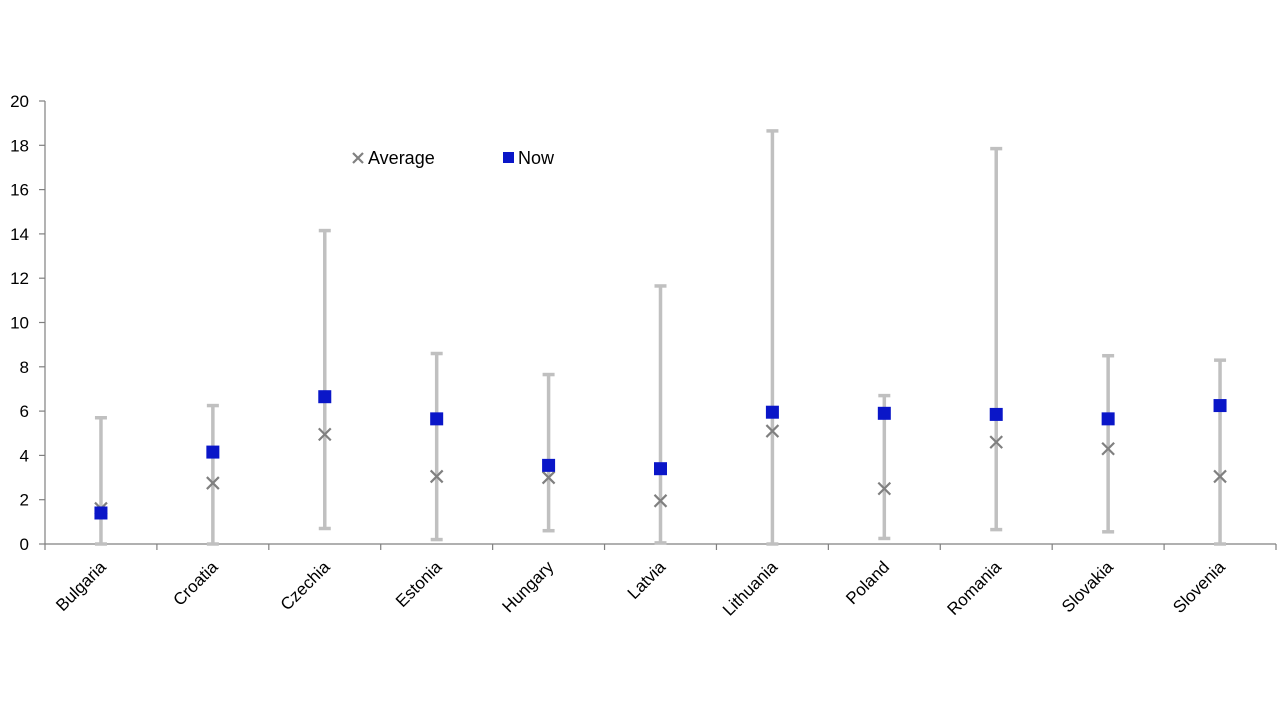  What do you see at coordinates (1199, 587) in the screenshot?
I see `category-label: Slovenia` at bounding box center [1199, 587].